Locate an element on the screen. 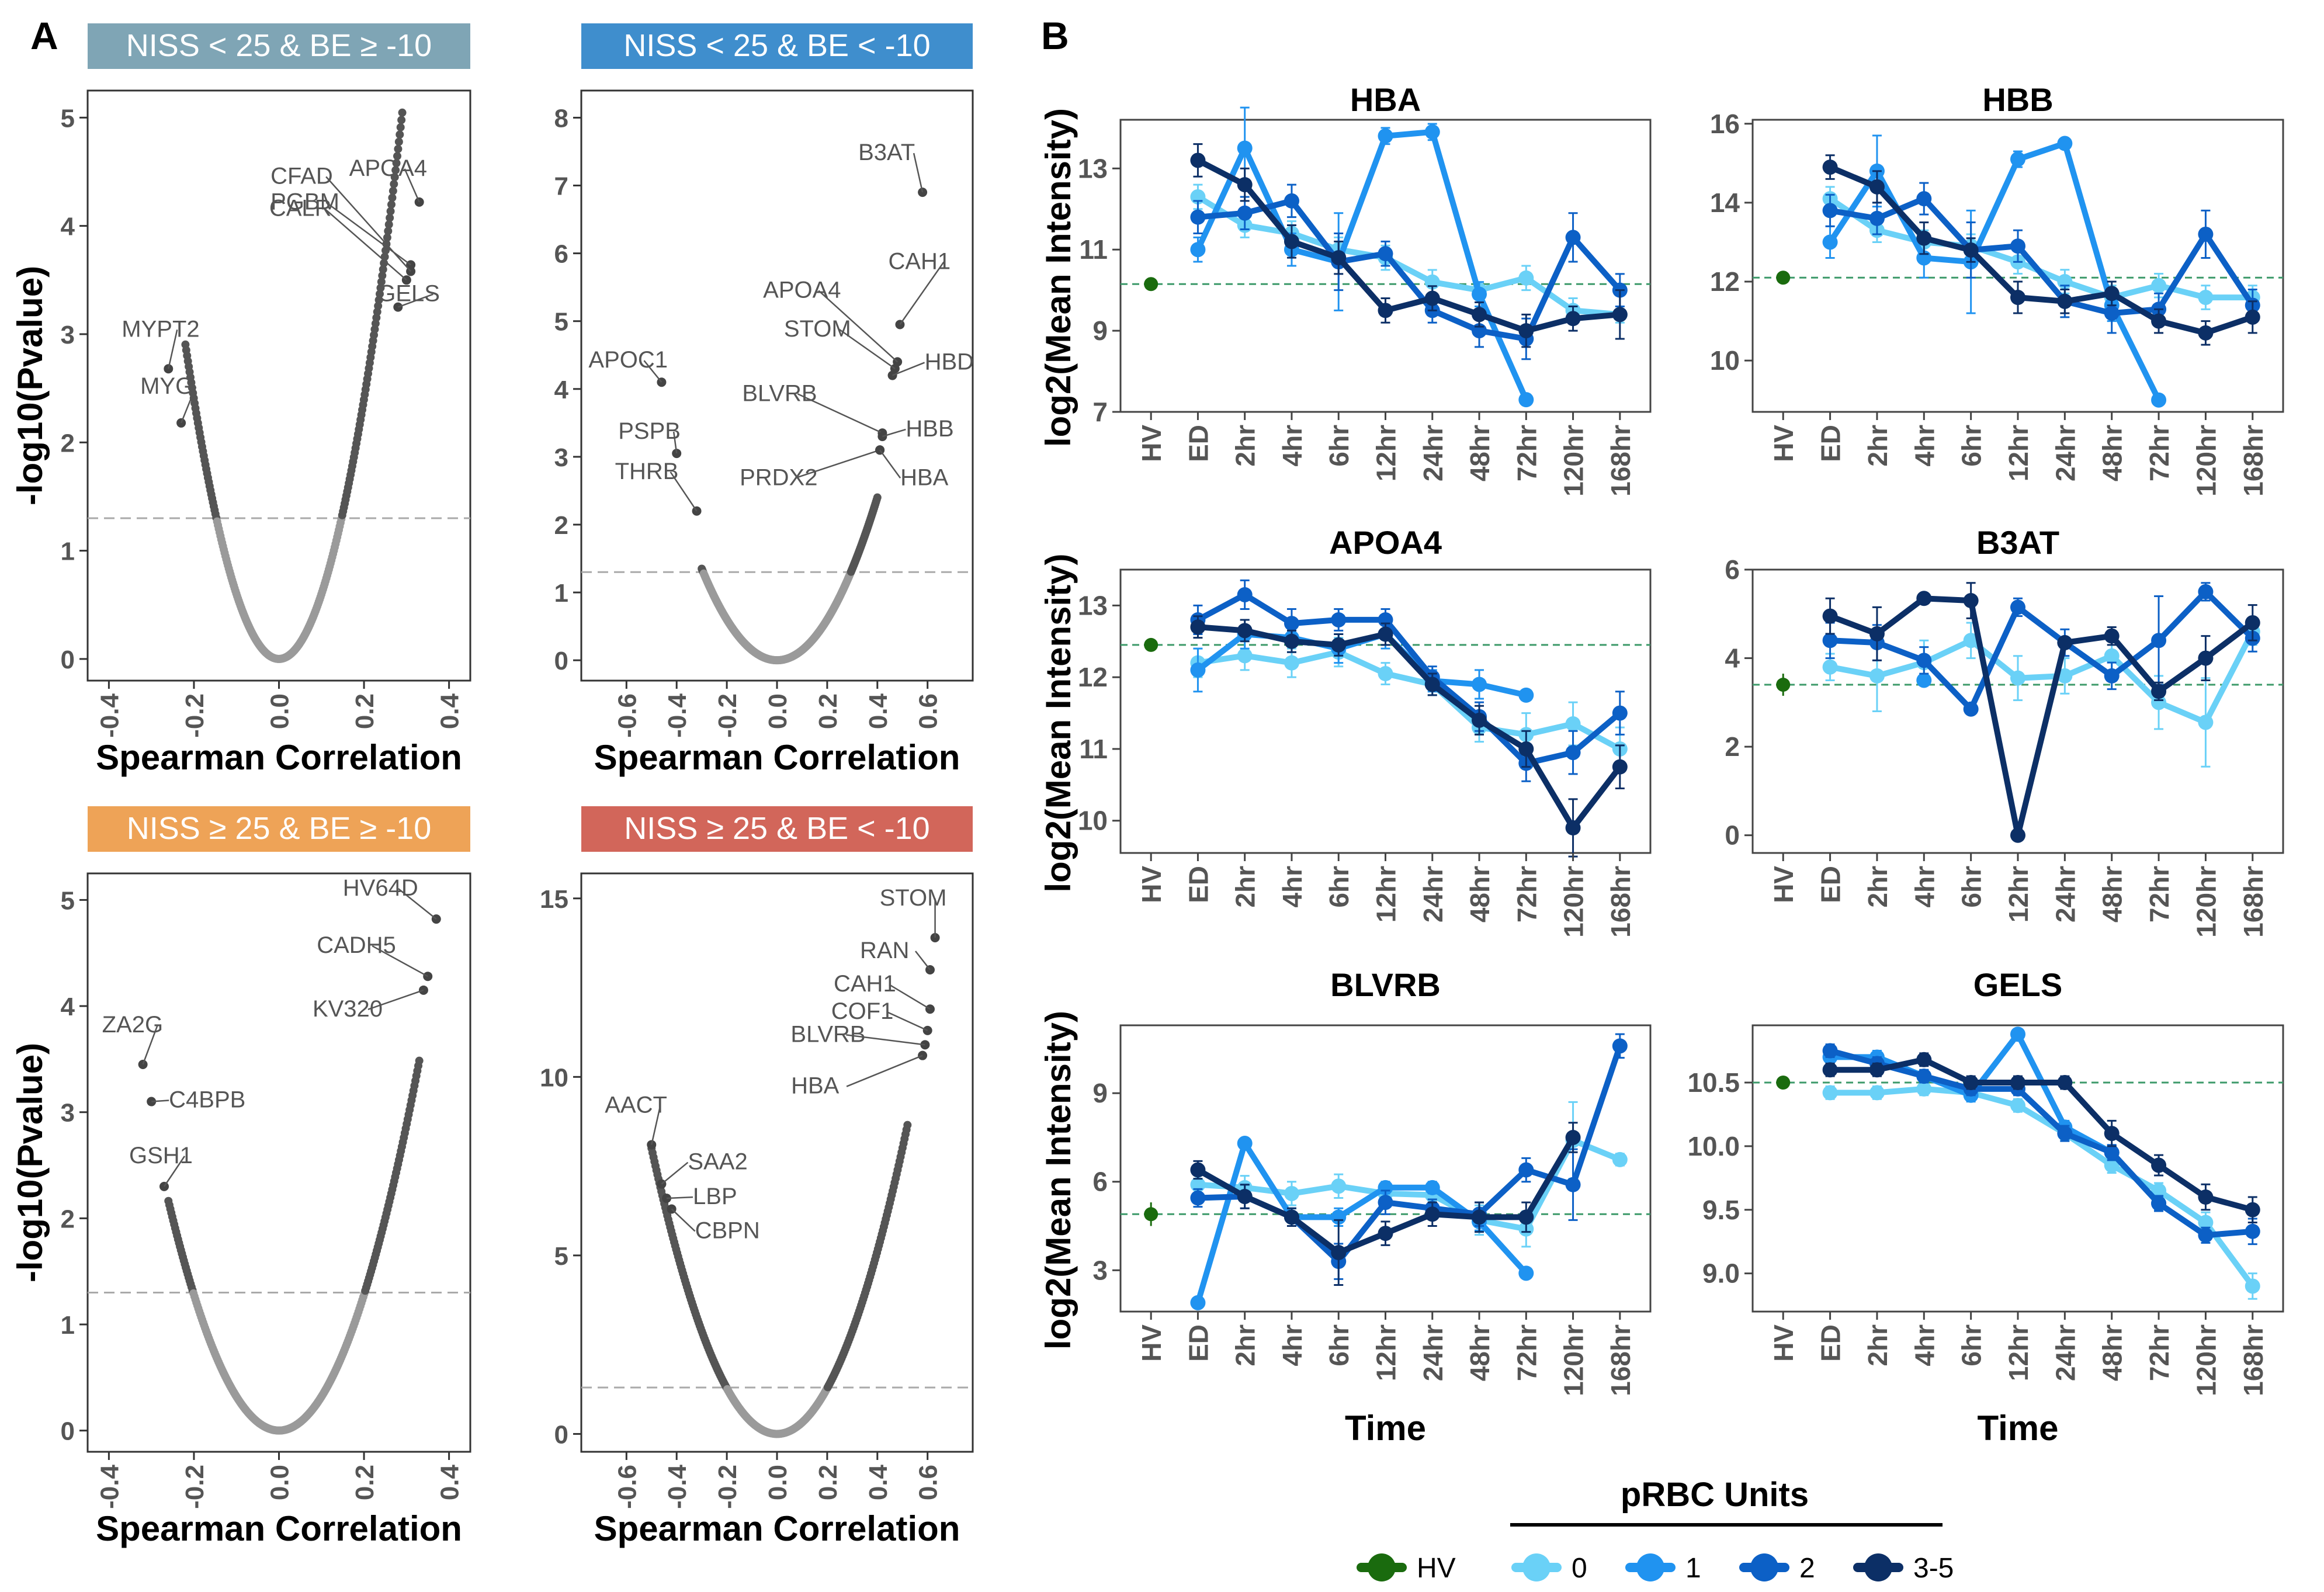 The image size is (2324, 1592). y-tick-label: 11 is located at coordinates (1093, 249).